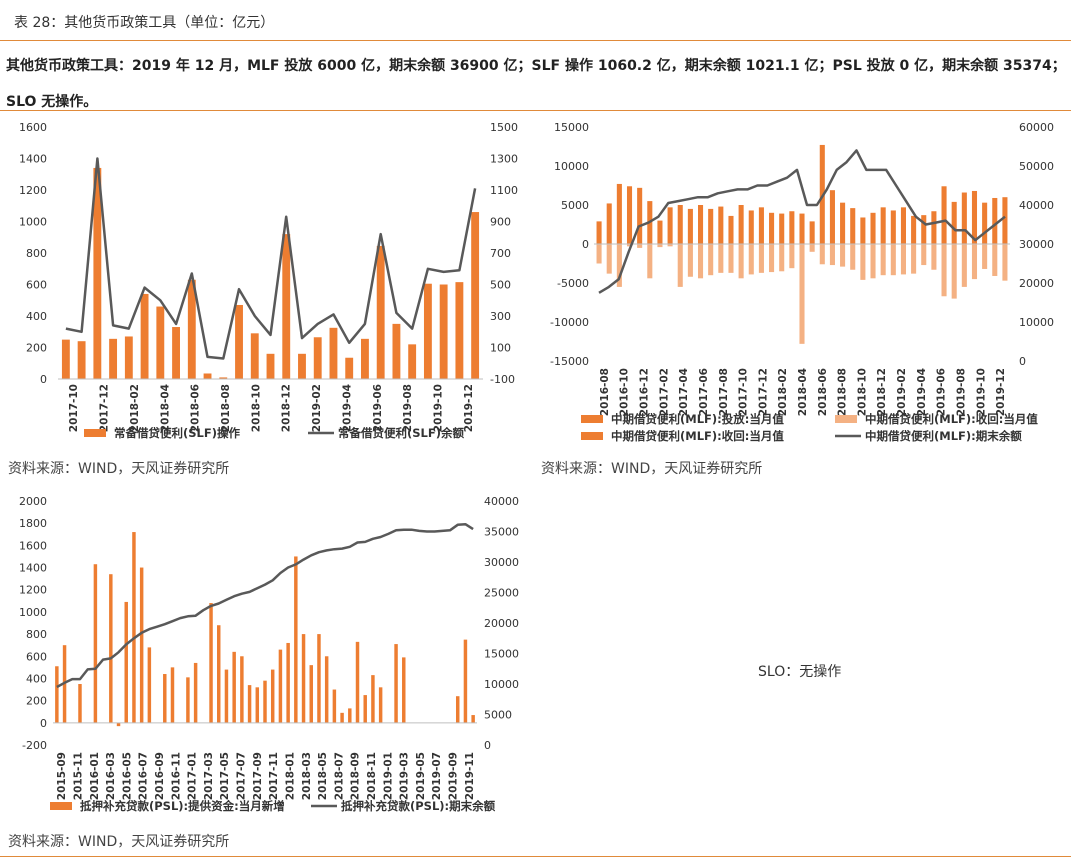  Describe the element at coordinates (165, 408) in the screenshot. I see `slf-x-tick-label: 2018-04` at that location.